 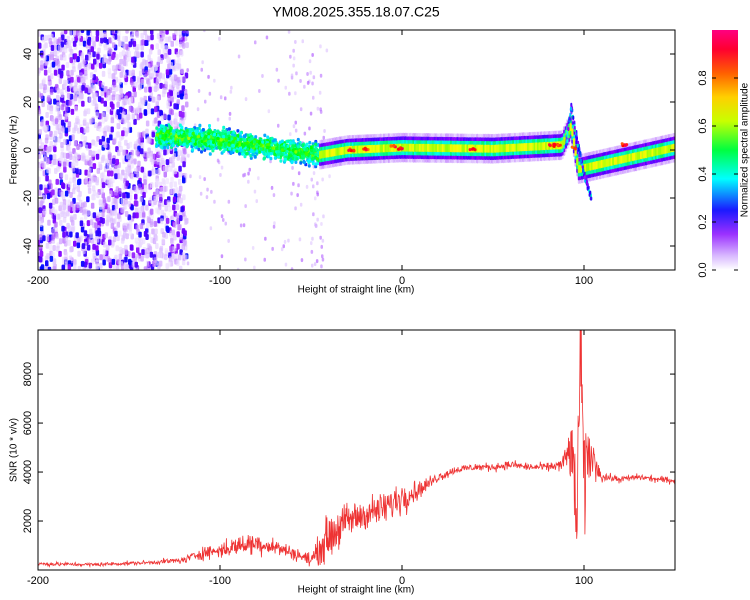 What do you see at coordinates (703, 77) in the screenshot?
I see `colorbar-tick-label: 0.8` at bounding box center [703, 77].